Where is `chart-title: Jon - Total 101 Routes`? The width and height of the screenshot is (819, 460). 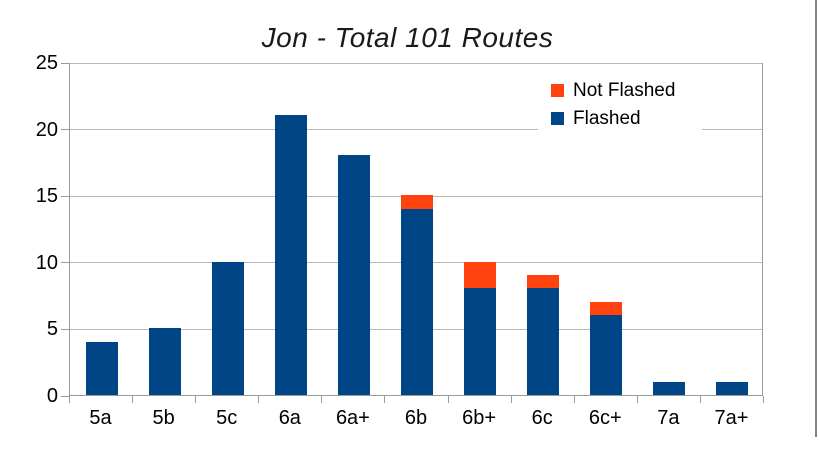 chart-title: Jon - Total 101 Routes is located at coordinates (407, 37).